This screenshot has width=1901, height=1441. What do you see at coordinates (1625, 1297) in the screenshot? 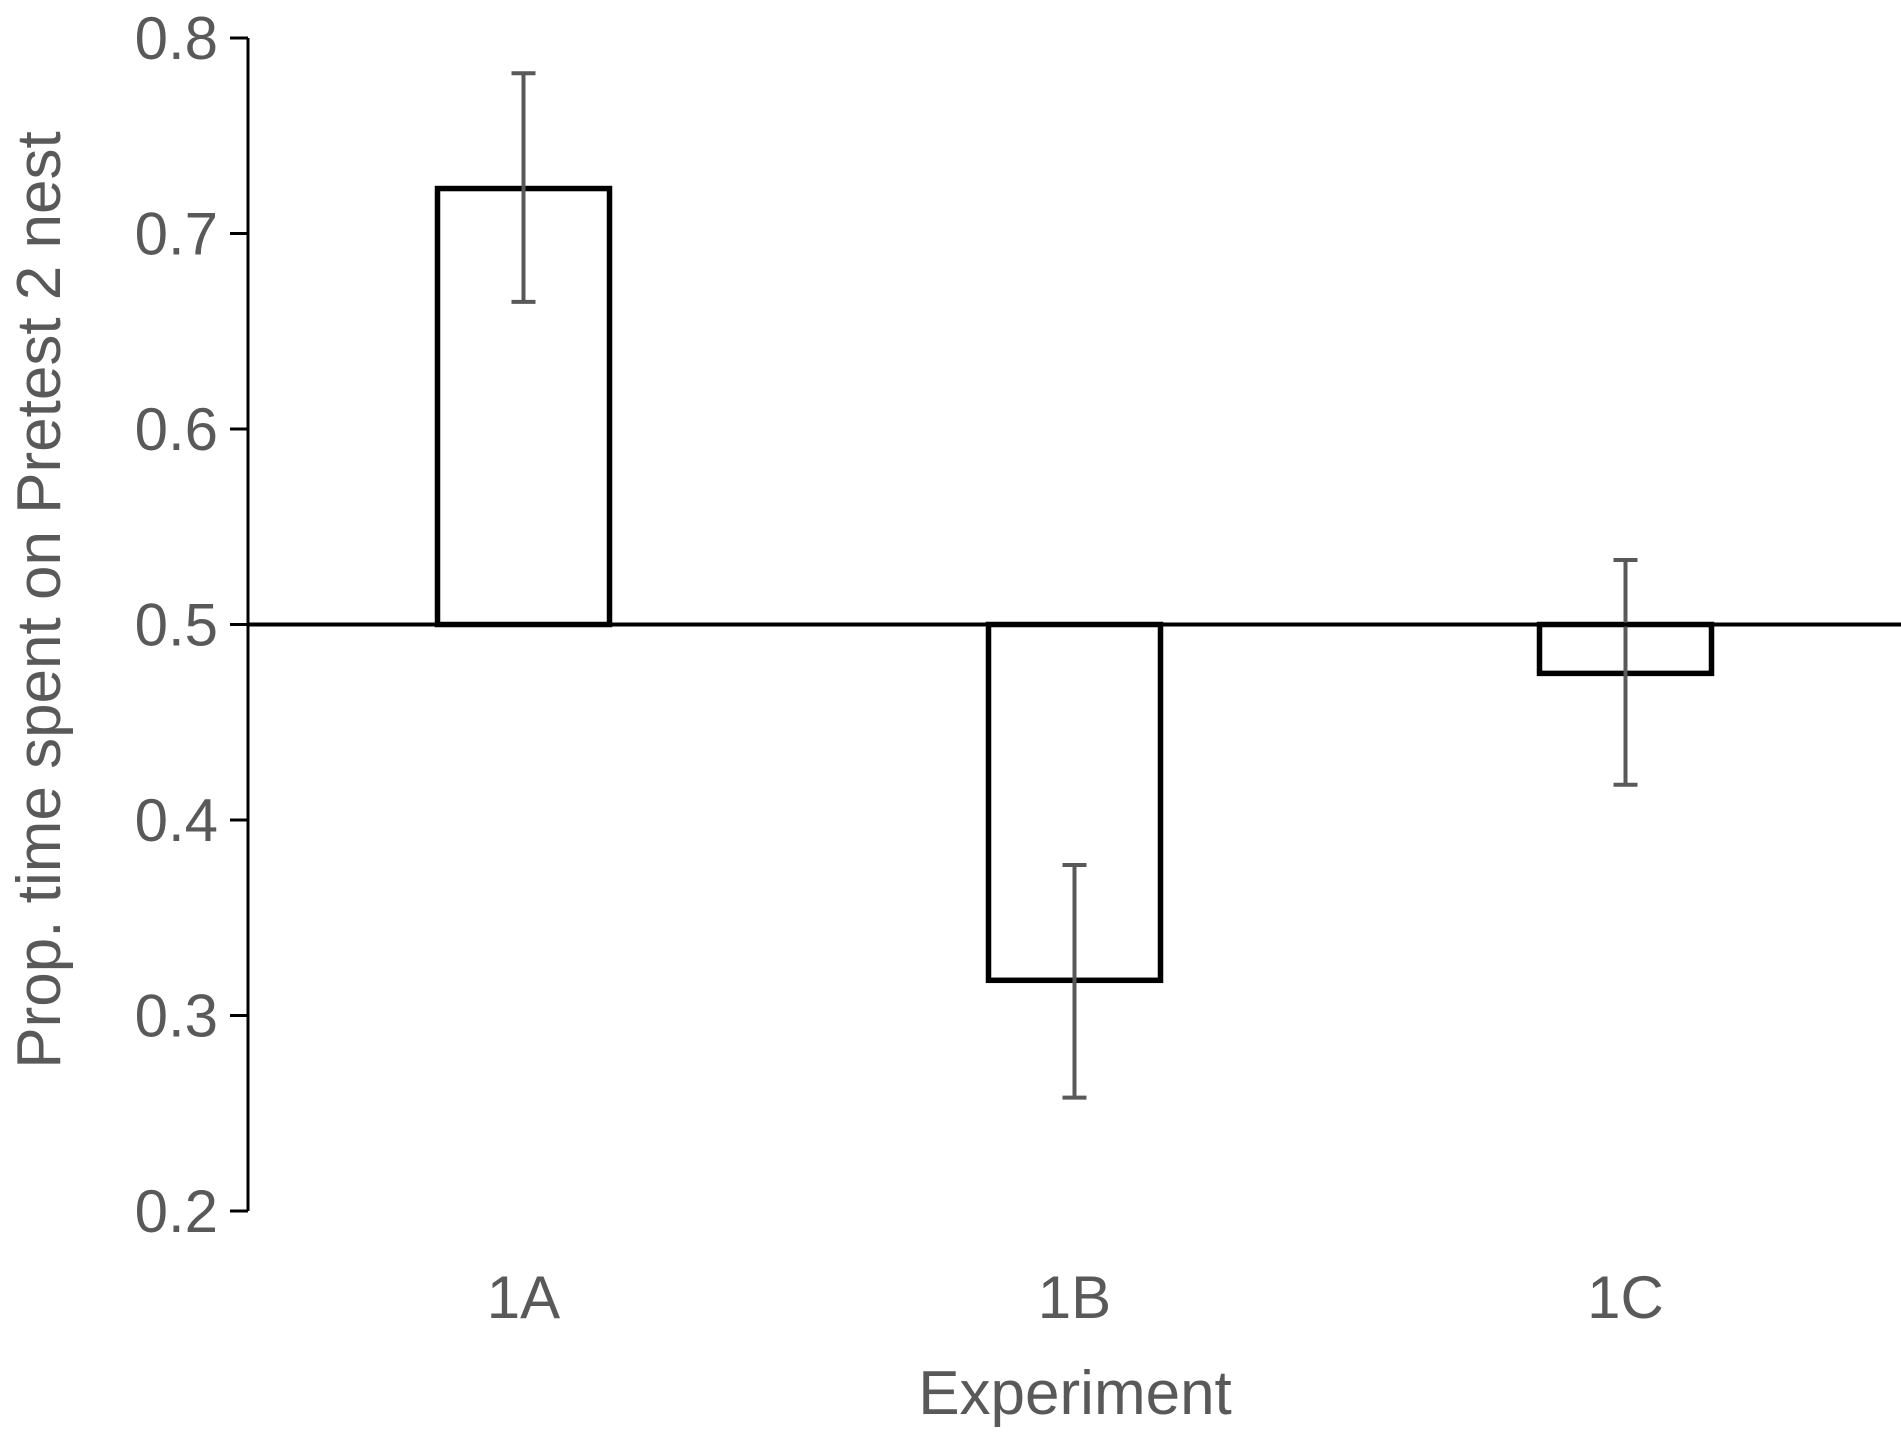
I see `x-tick-label-1C: 1C` at bounding box center [1625, 1297].